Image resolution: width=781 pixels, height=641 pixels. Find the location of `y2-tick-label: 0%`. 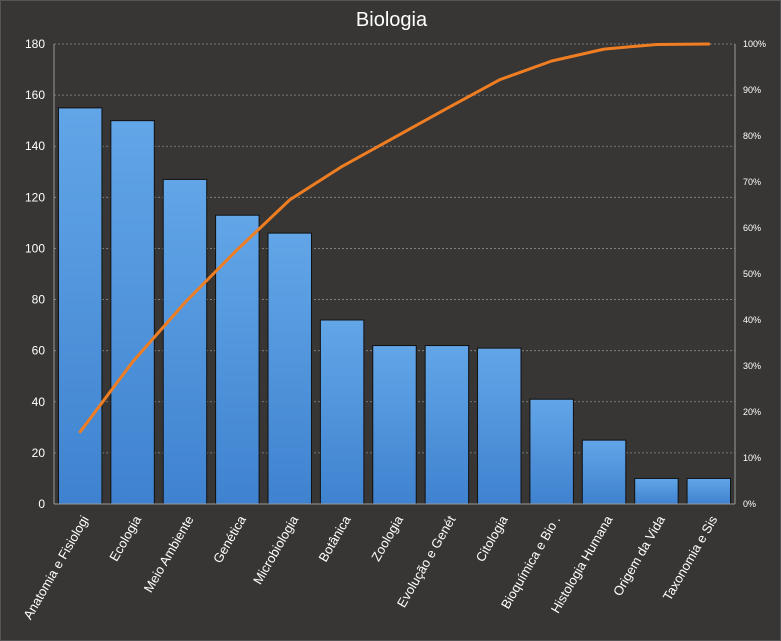

y2-tick-label: 0% is located at coordinates (749, 504).